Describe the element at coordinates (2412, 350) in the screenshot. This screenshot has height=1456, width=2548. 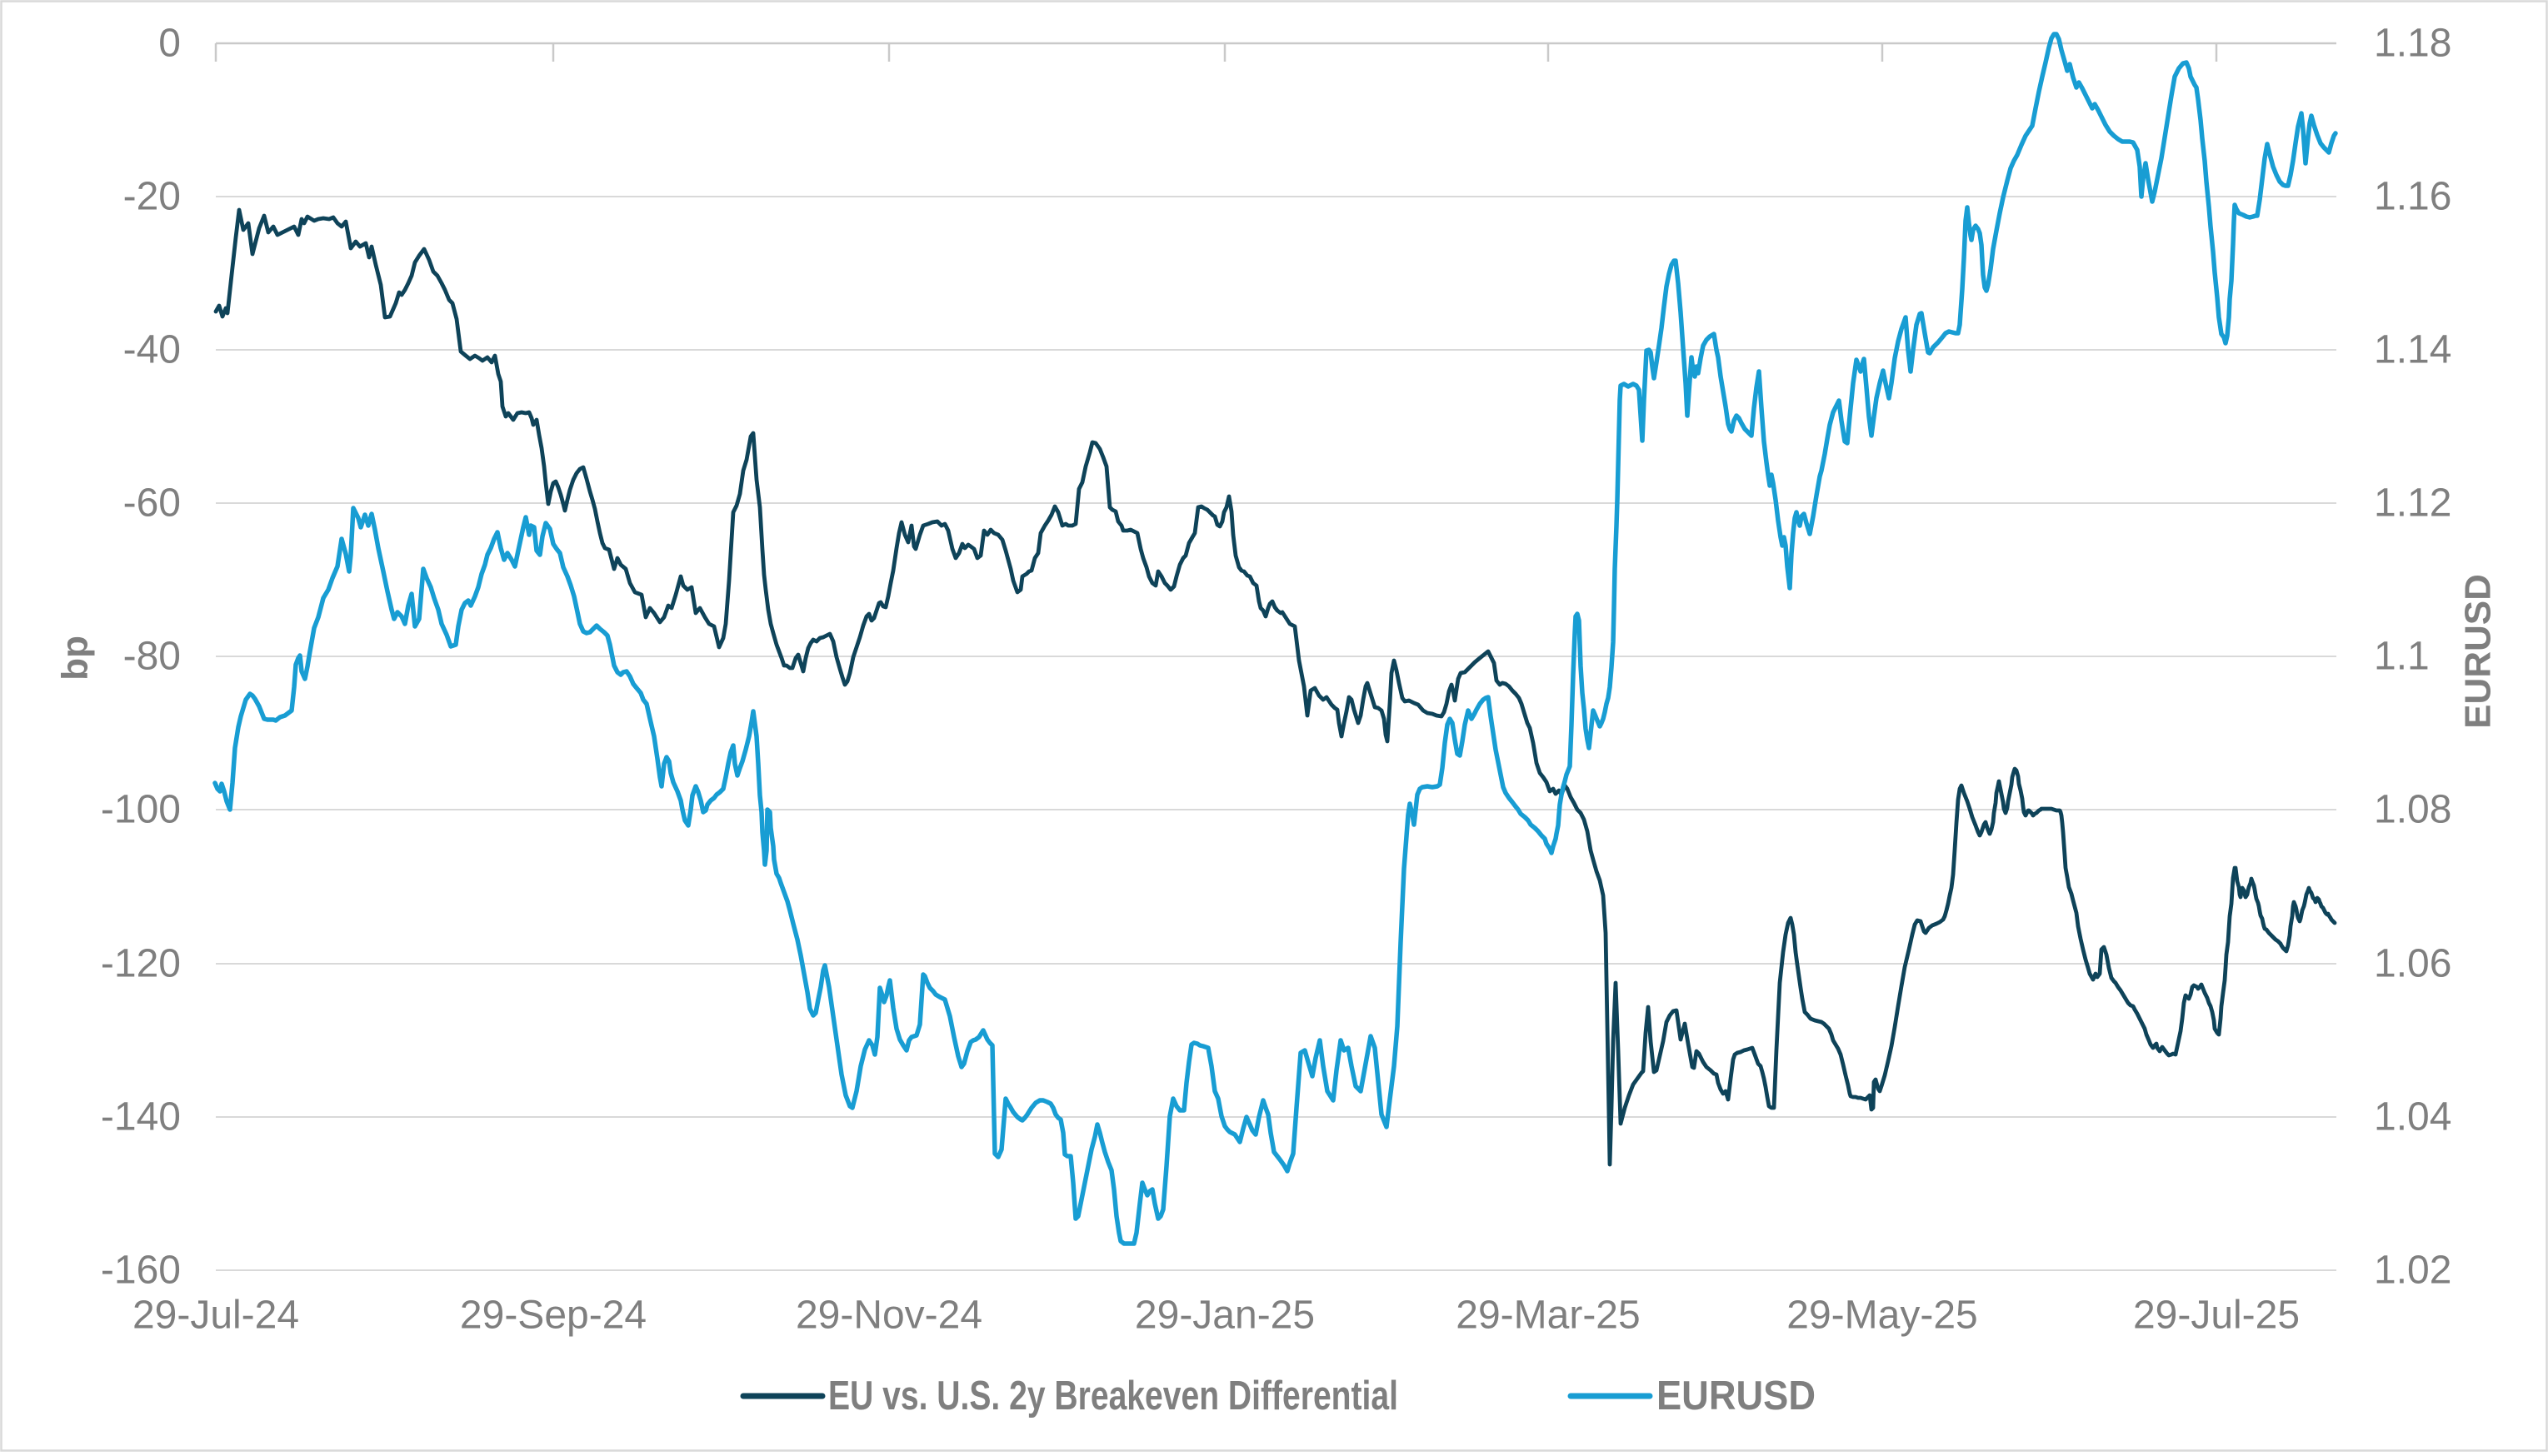
I see `svg-text: 1.14` at that location.